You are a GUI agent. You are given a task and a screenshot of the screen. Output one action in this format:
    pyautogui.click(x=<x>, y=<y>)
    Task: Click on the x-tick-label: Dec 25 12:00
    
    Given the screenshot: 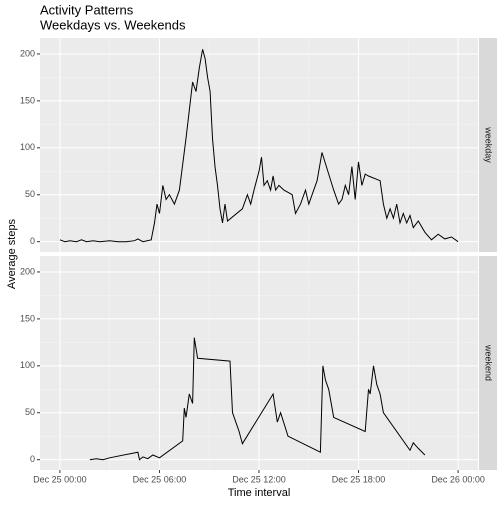 What is the action you would take?
    pyautogui.click(x=259, y=479)
    